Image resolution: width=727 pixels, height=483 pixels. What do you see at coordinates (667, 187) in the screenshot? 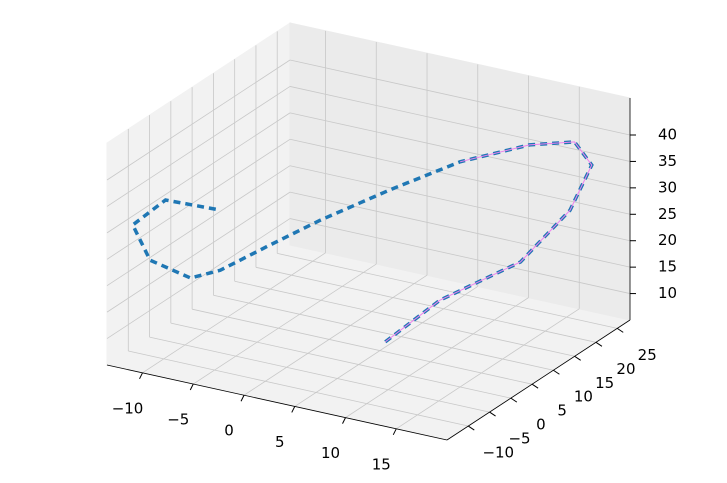
I see `z-tick-label: 30` at bounding box center [667, 187].